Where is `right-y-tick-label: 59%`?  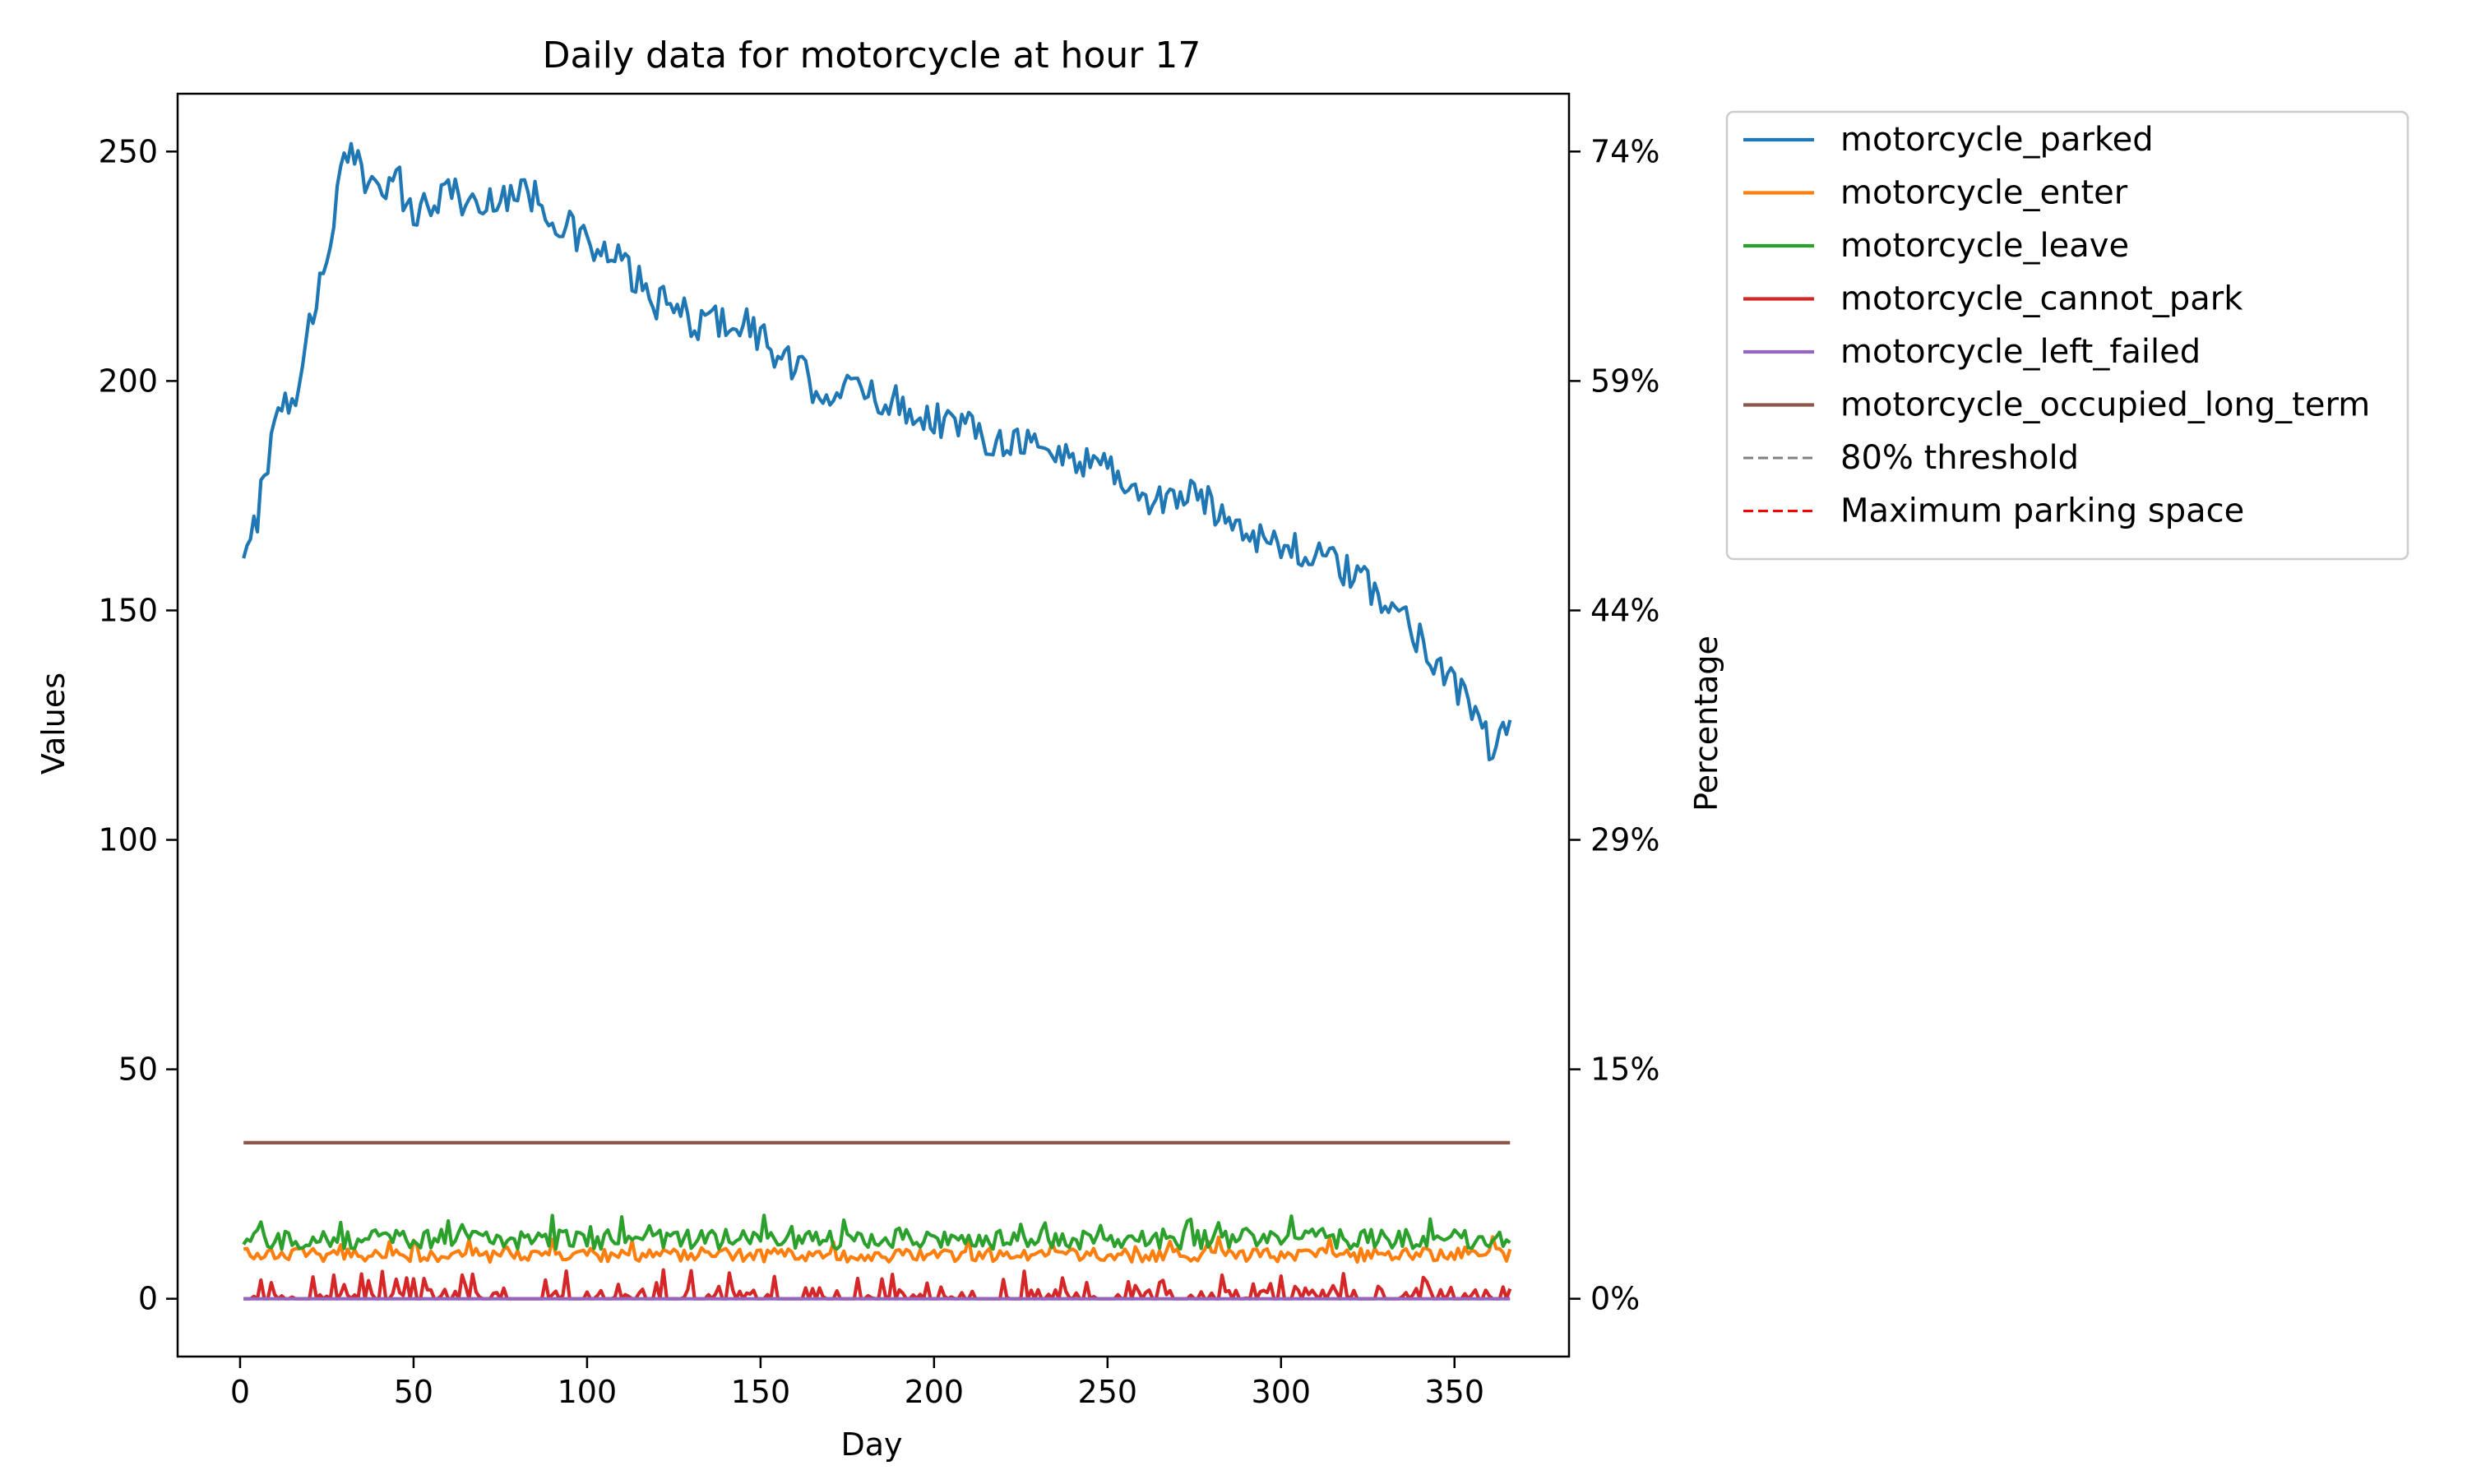
right-y-tick-label: 59% is located at coordinates (1625, 381).